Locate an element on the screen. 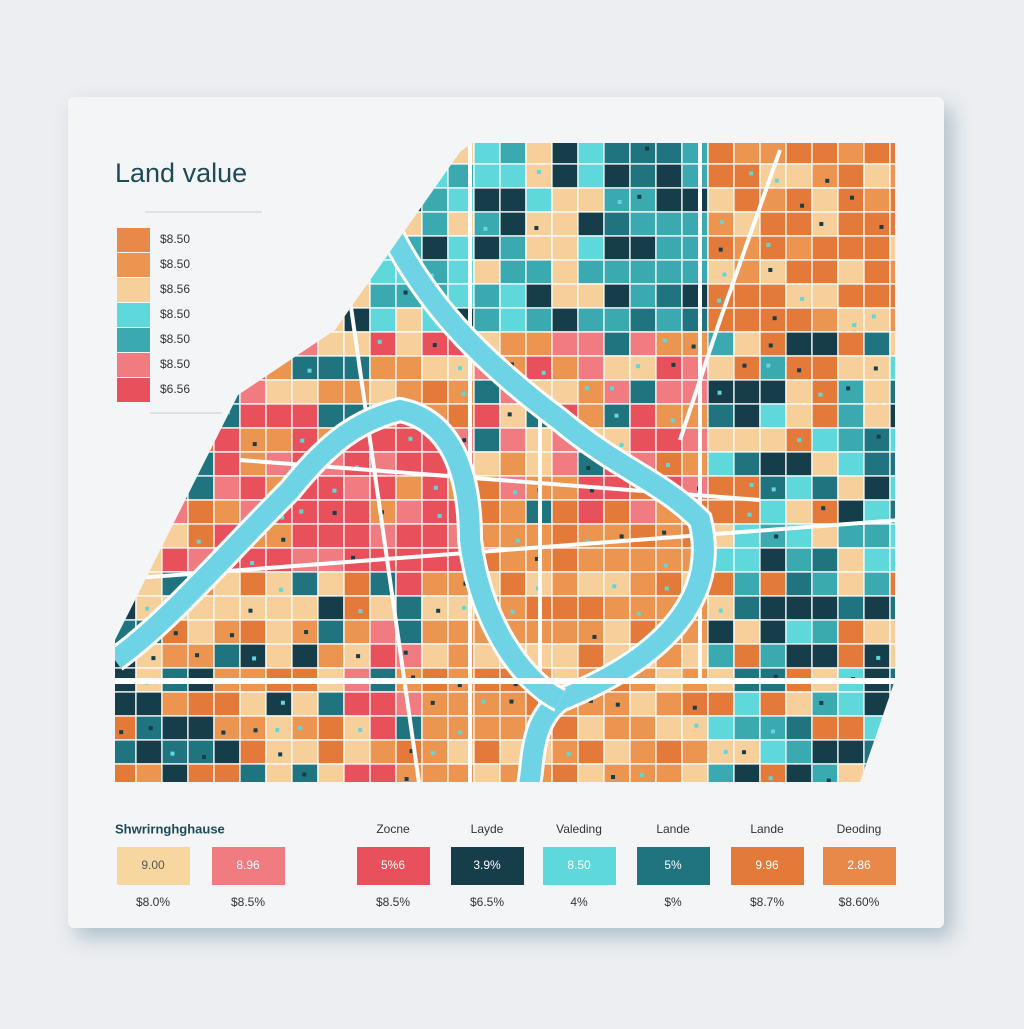 This screenshot has height=1029, width=1024. legend-label: $8.50 is located at coordinates (175, 314).